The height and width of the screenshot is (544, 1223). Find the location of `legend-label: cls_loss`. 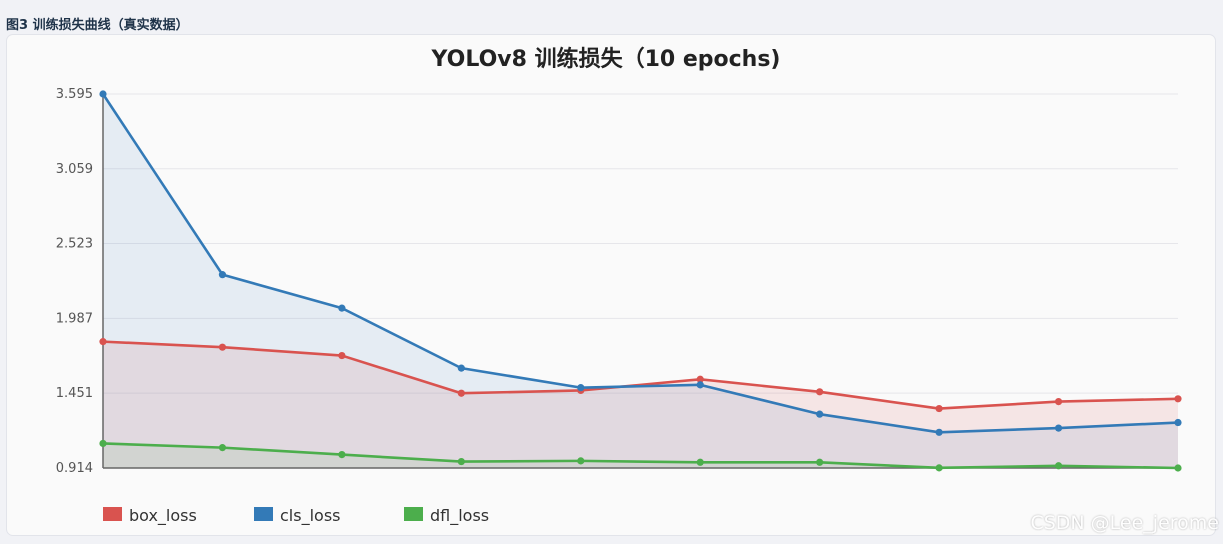

legend-label: cls_loss is located at coordinates (310, 516).